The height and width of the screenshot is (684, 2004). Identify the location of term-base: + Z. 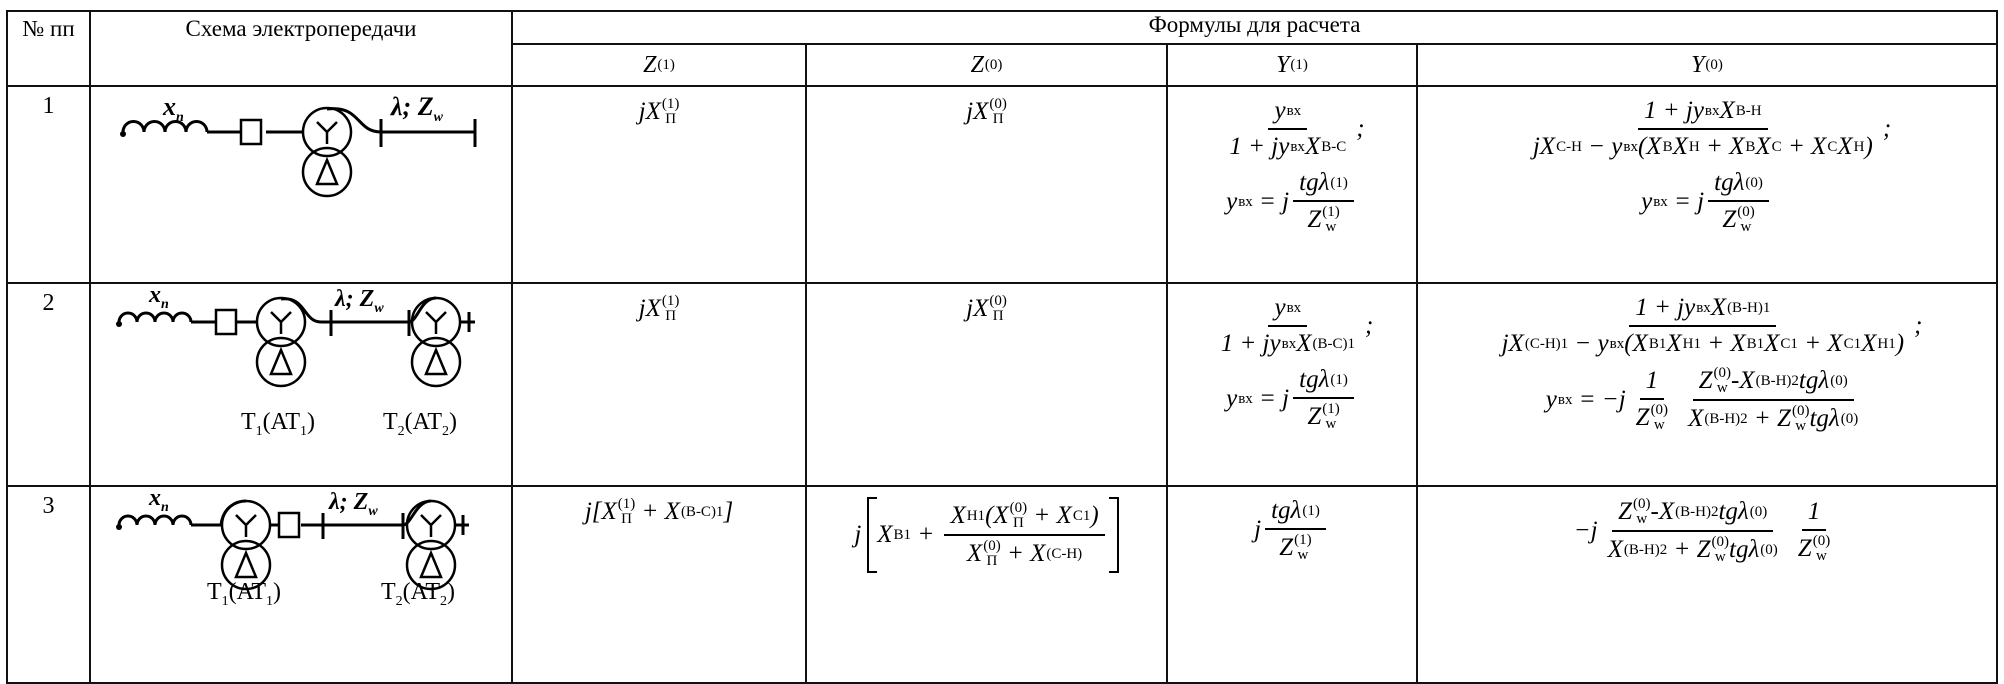
(1769, 418).